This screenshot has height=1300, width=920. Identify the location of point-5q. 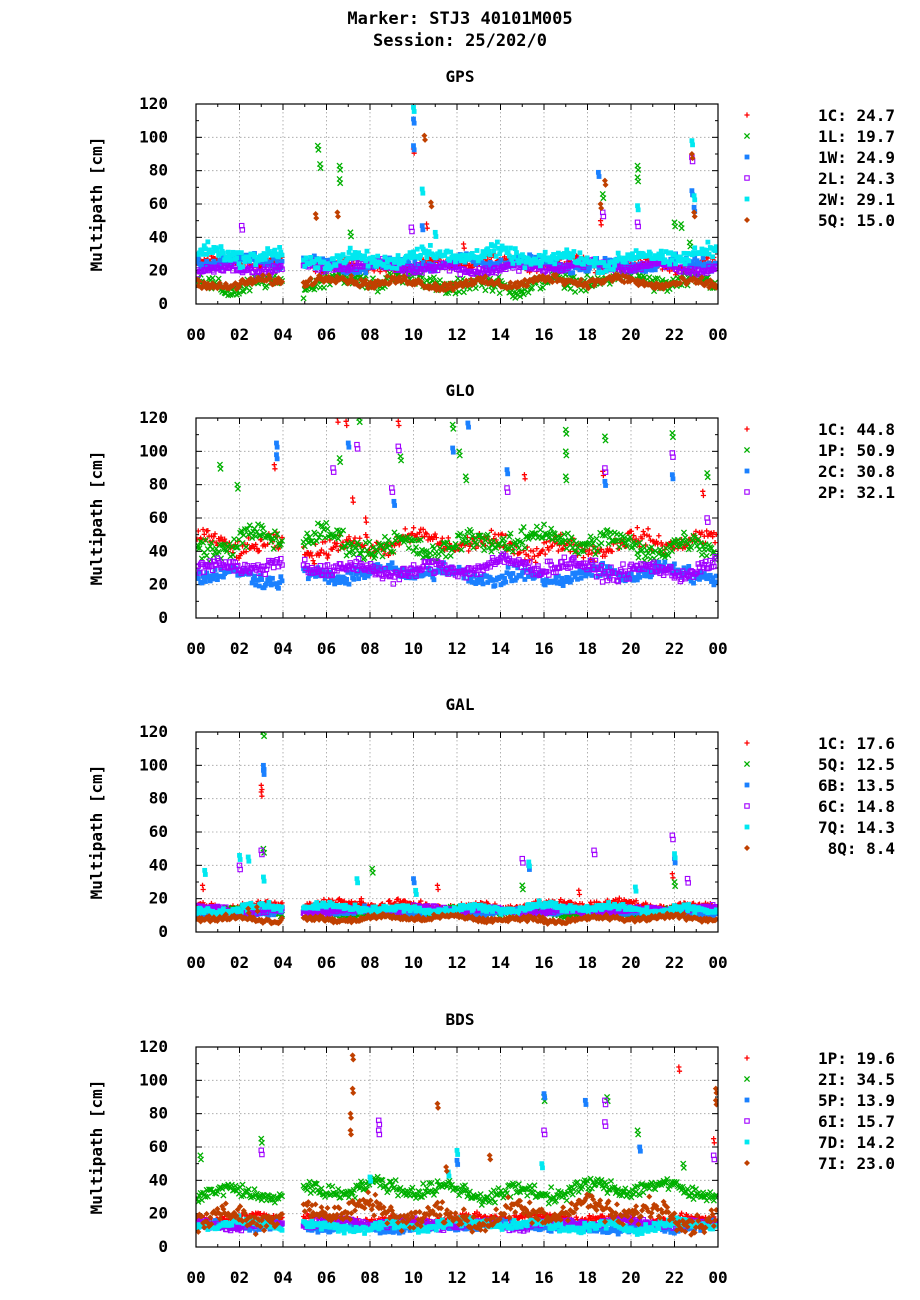
(655, 288).